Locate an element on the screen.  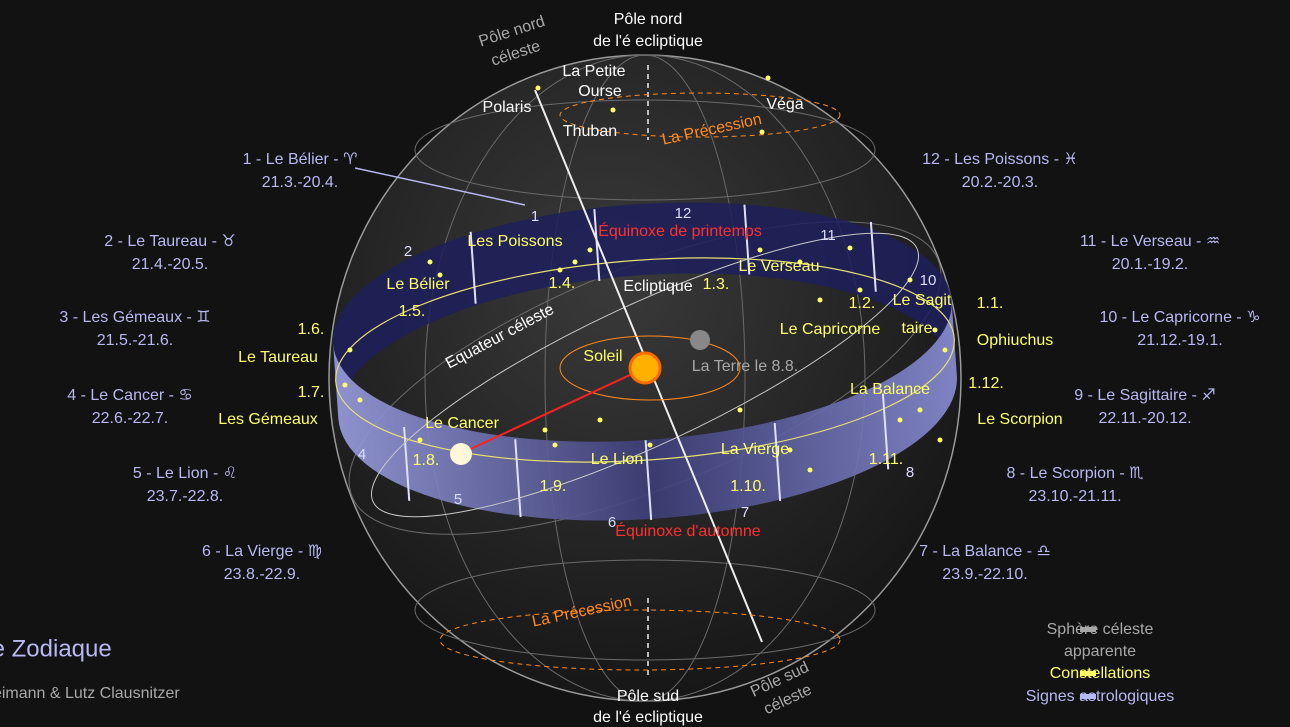
band-number: 8 is located at coordinates (910, 472).